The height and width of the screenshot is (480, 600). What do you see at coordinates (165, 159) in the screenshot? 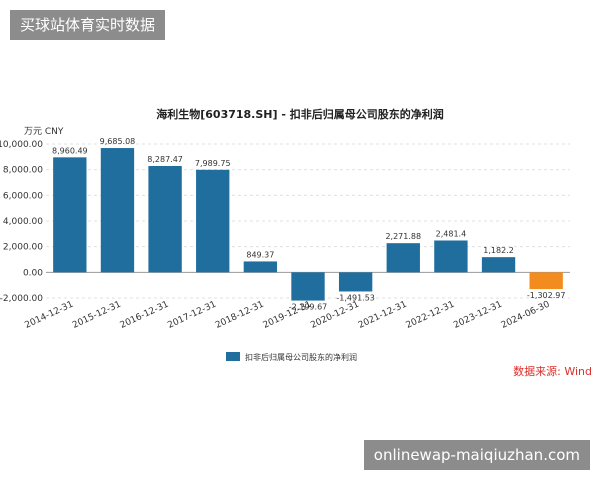
I see `data-label: 8,287.47` at bounding box center [165, 159].